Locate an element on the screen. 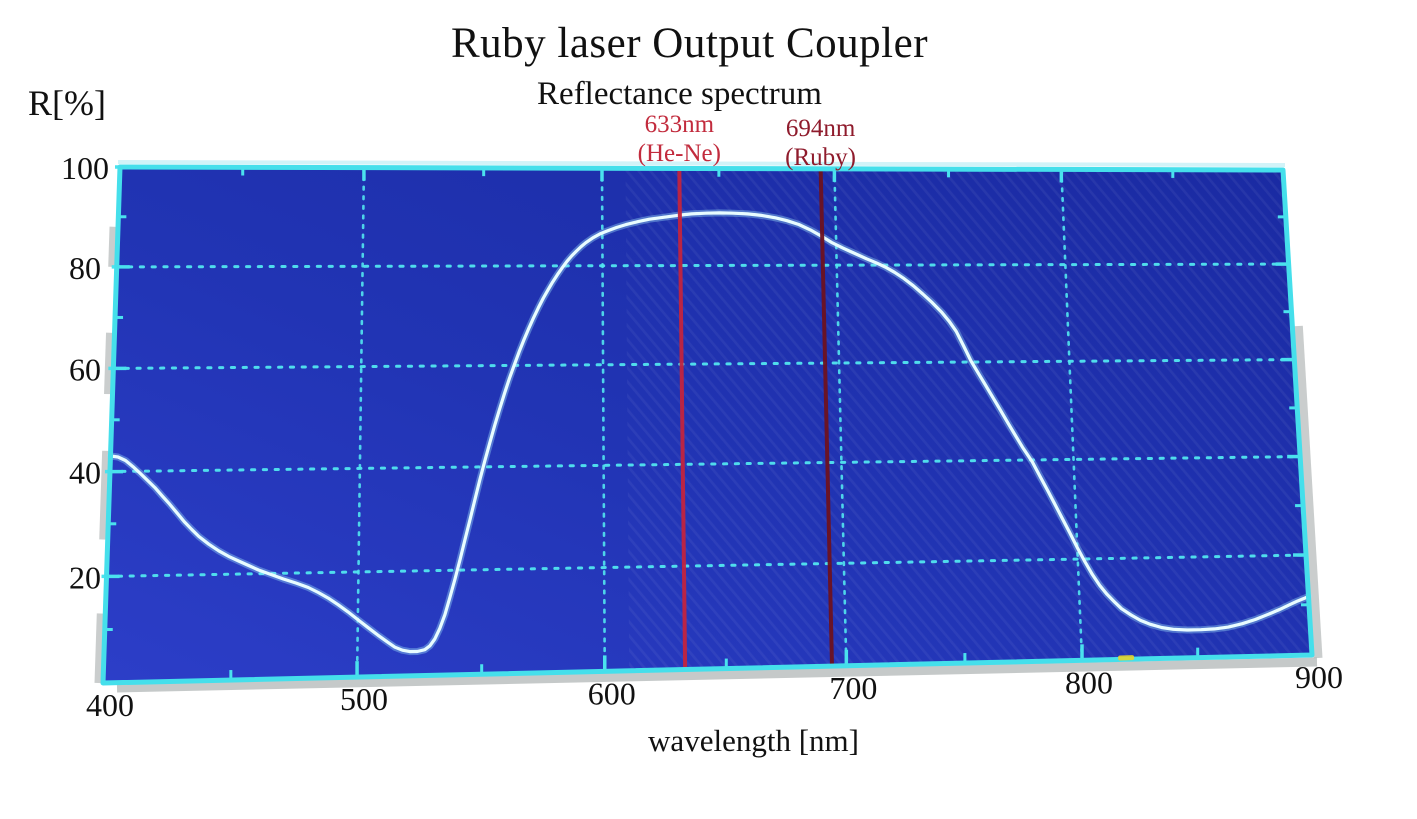 This screenshot has width=1417, height=819. laser-line-633nm is located at coordinates (682, 418).